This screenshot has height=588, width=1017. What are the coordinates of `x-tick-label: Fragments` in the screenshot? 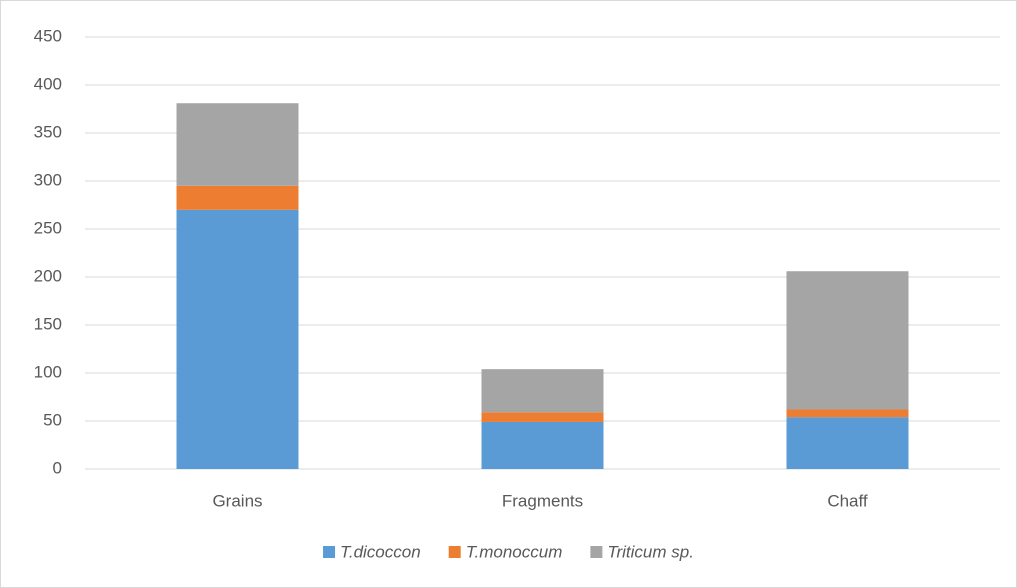 It's located at (542, 500).